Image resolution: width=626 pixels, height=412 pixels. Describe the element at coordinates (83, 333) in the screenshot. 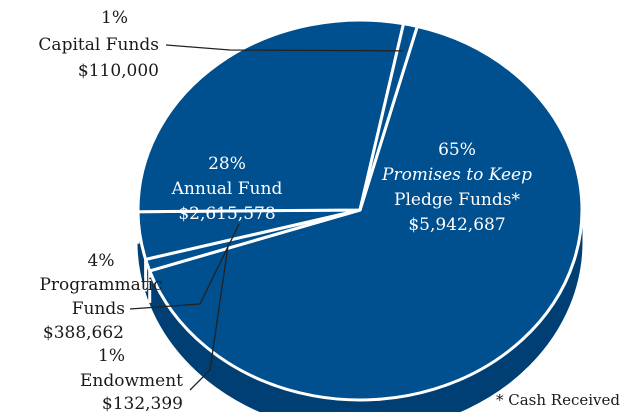

I see `label-programmatic-amount: $388,662` at that location.